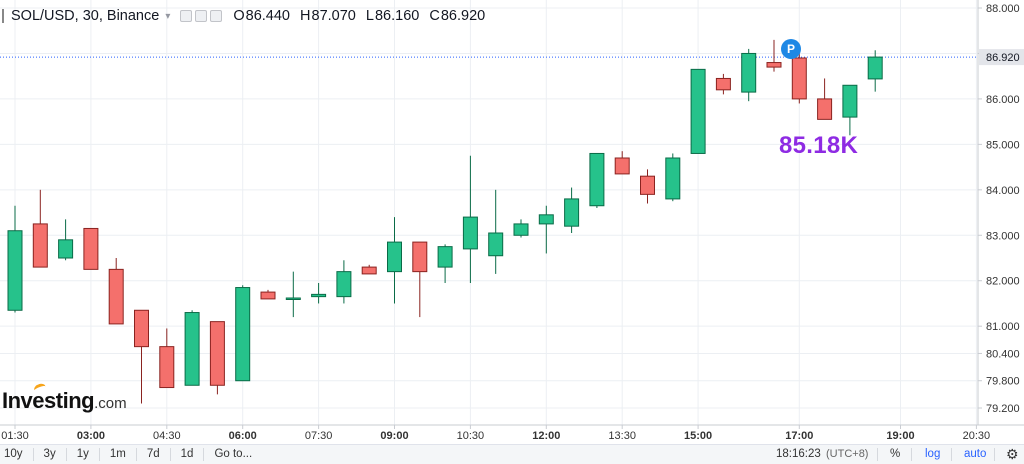  Describe the element at coordinates (847, 454) in the screenshot. I see `timezone-label: (UTC+8)` at that location.